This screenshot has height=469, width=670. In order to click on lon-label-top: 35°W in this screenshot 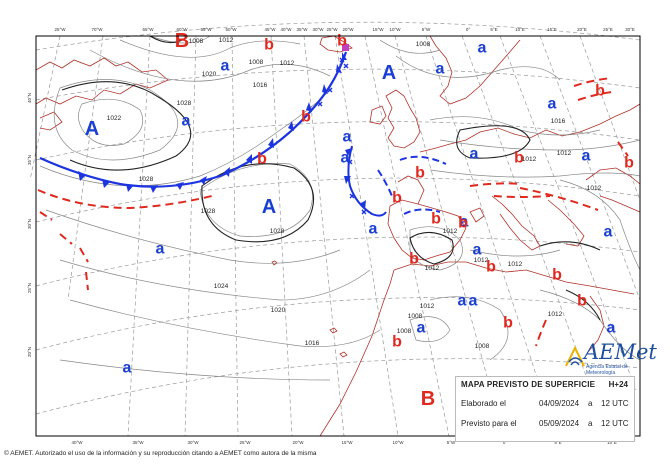, I will do `click(302, 29)`.